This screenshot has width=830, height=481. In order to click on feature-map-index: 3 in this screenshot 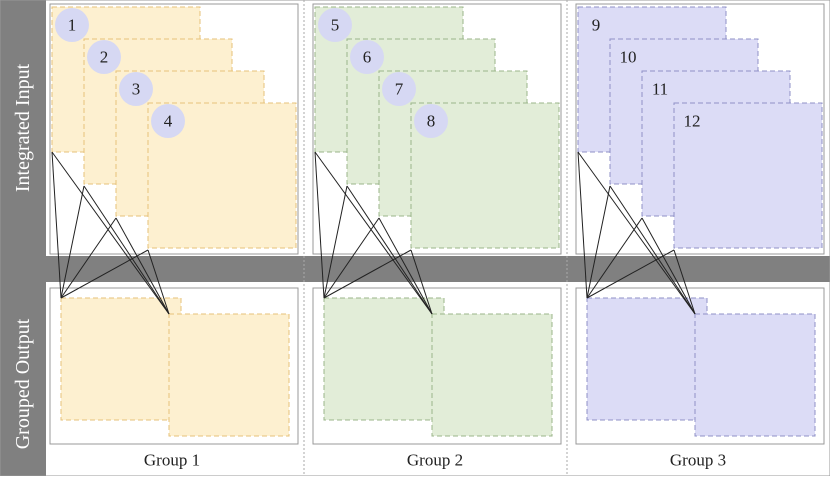, I will do `click(136, 89)`.